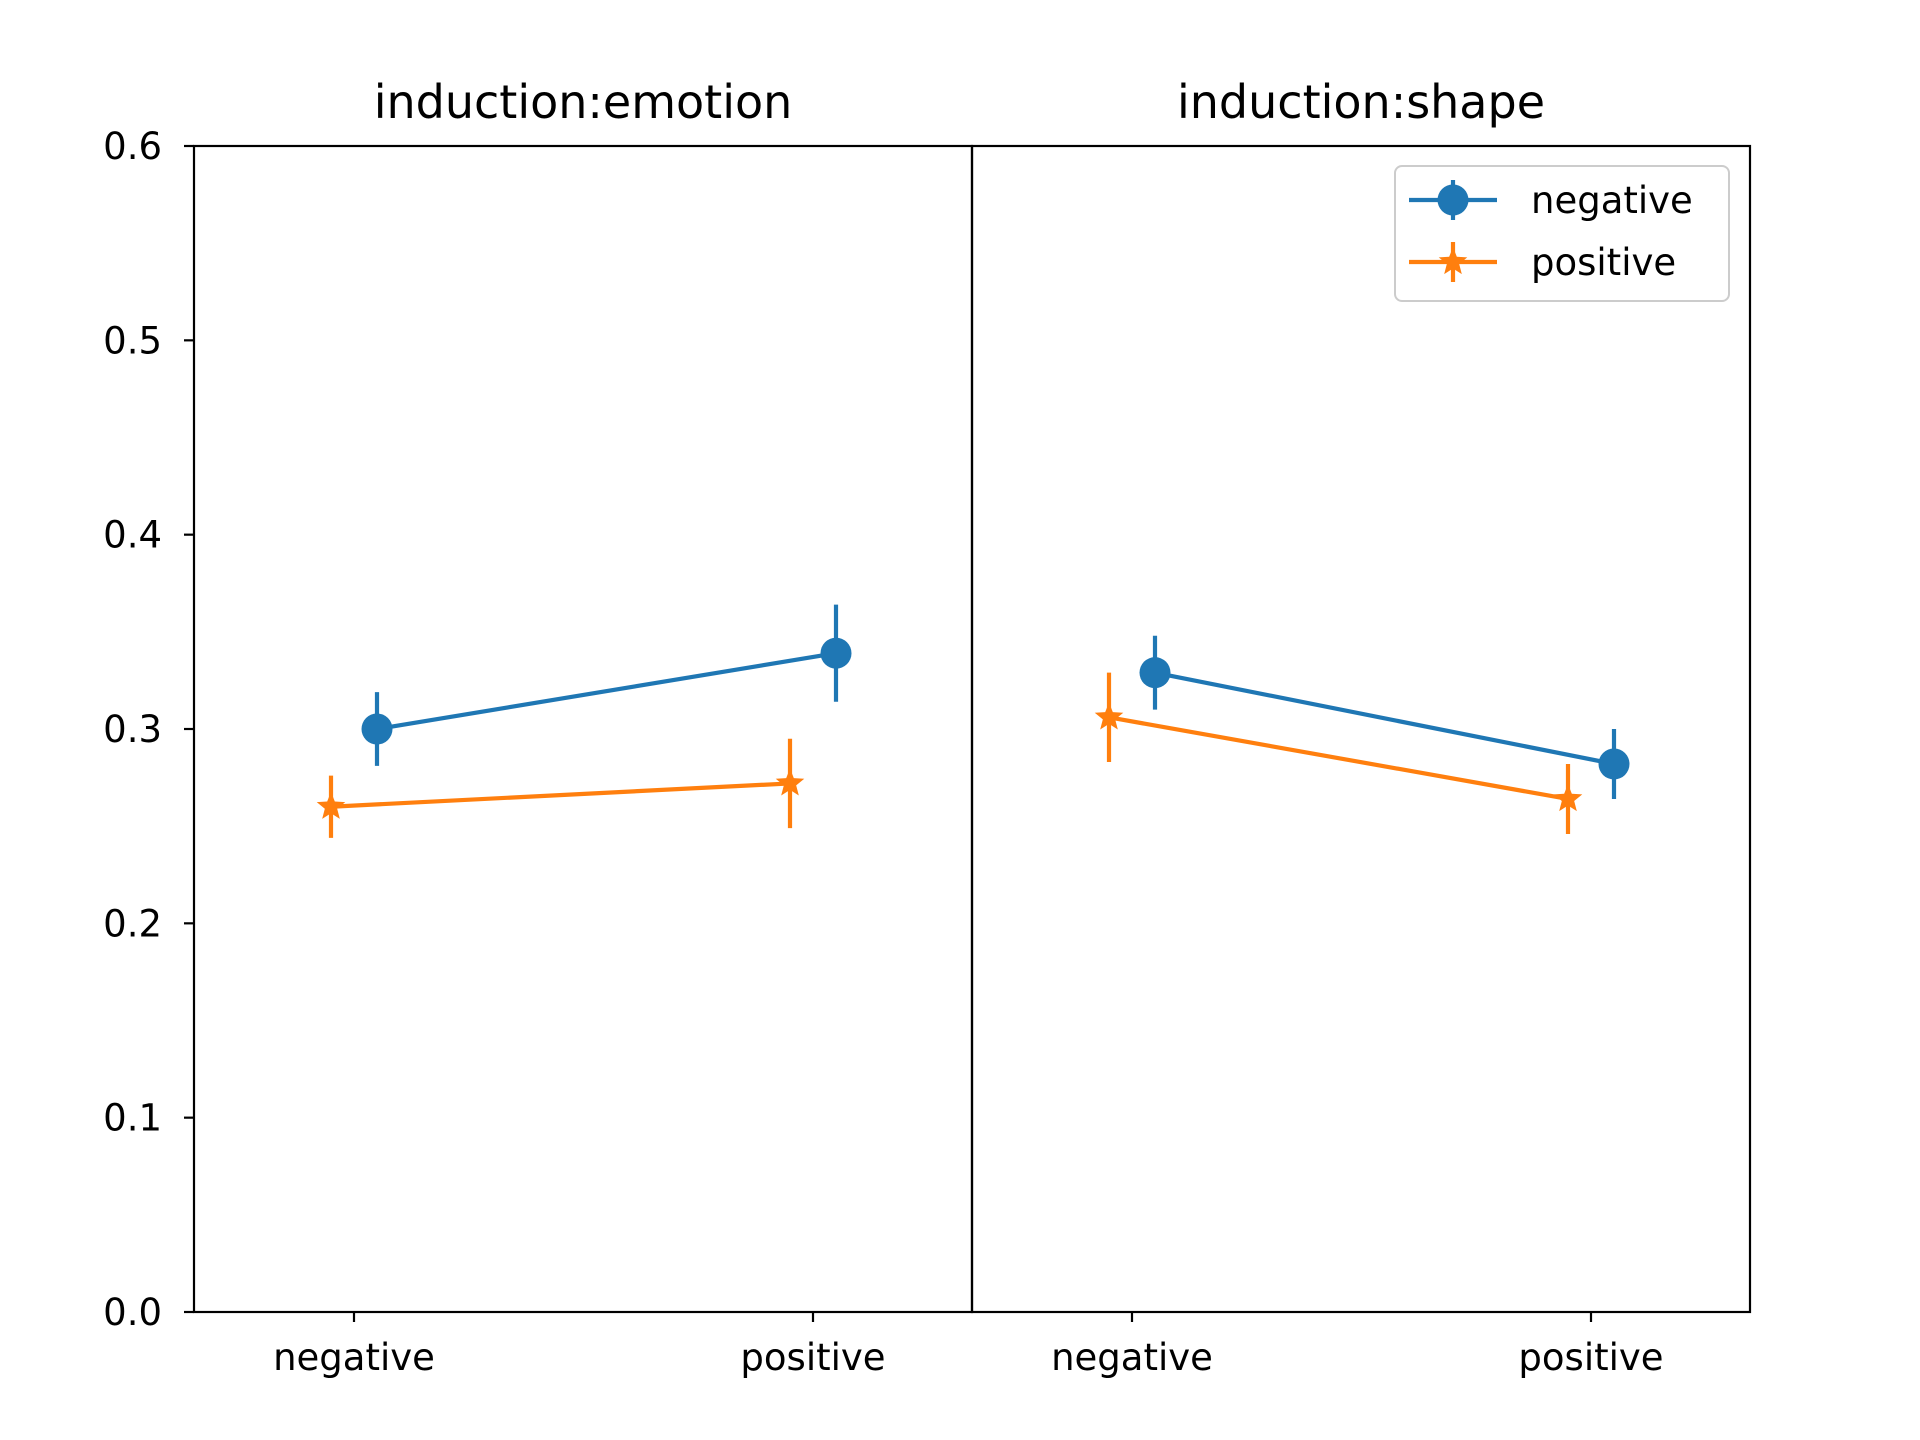 The height and width of the screenshot is (1440, 1920). Describe the element at coordinates (973, 721) in the screenshot. I see `plot-area` at that location.